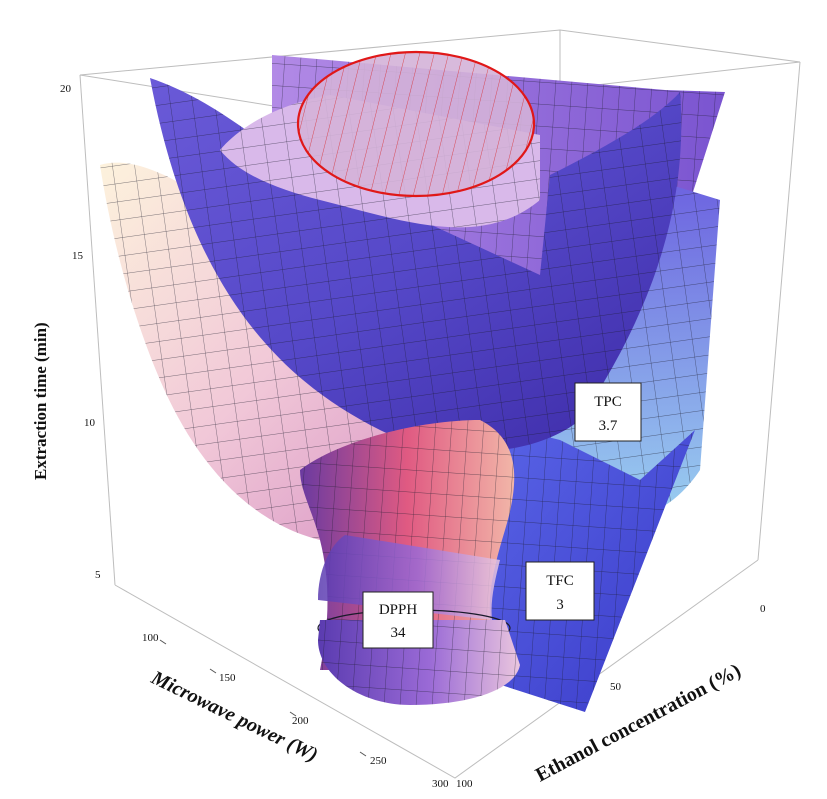 Image resolution: width=827 pixels, height=799 pixels. I want to click on label-tfc: TFC 3, so click(560, 591).